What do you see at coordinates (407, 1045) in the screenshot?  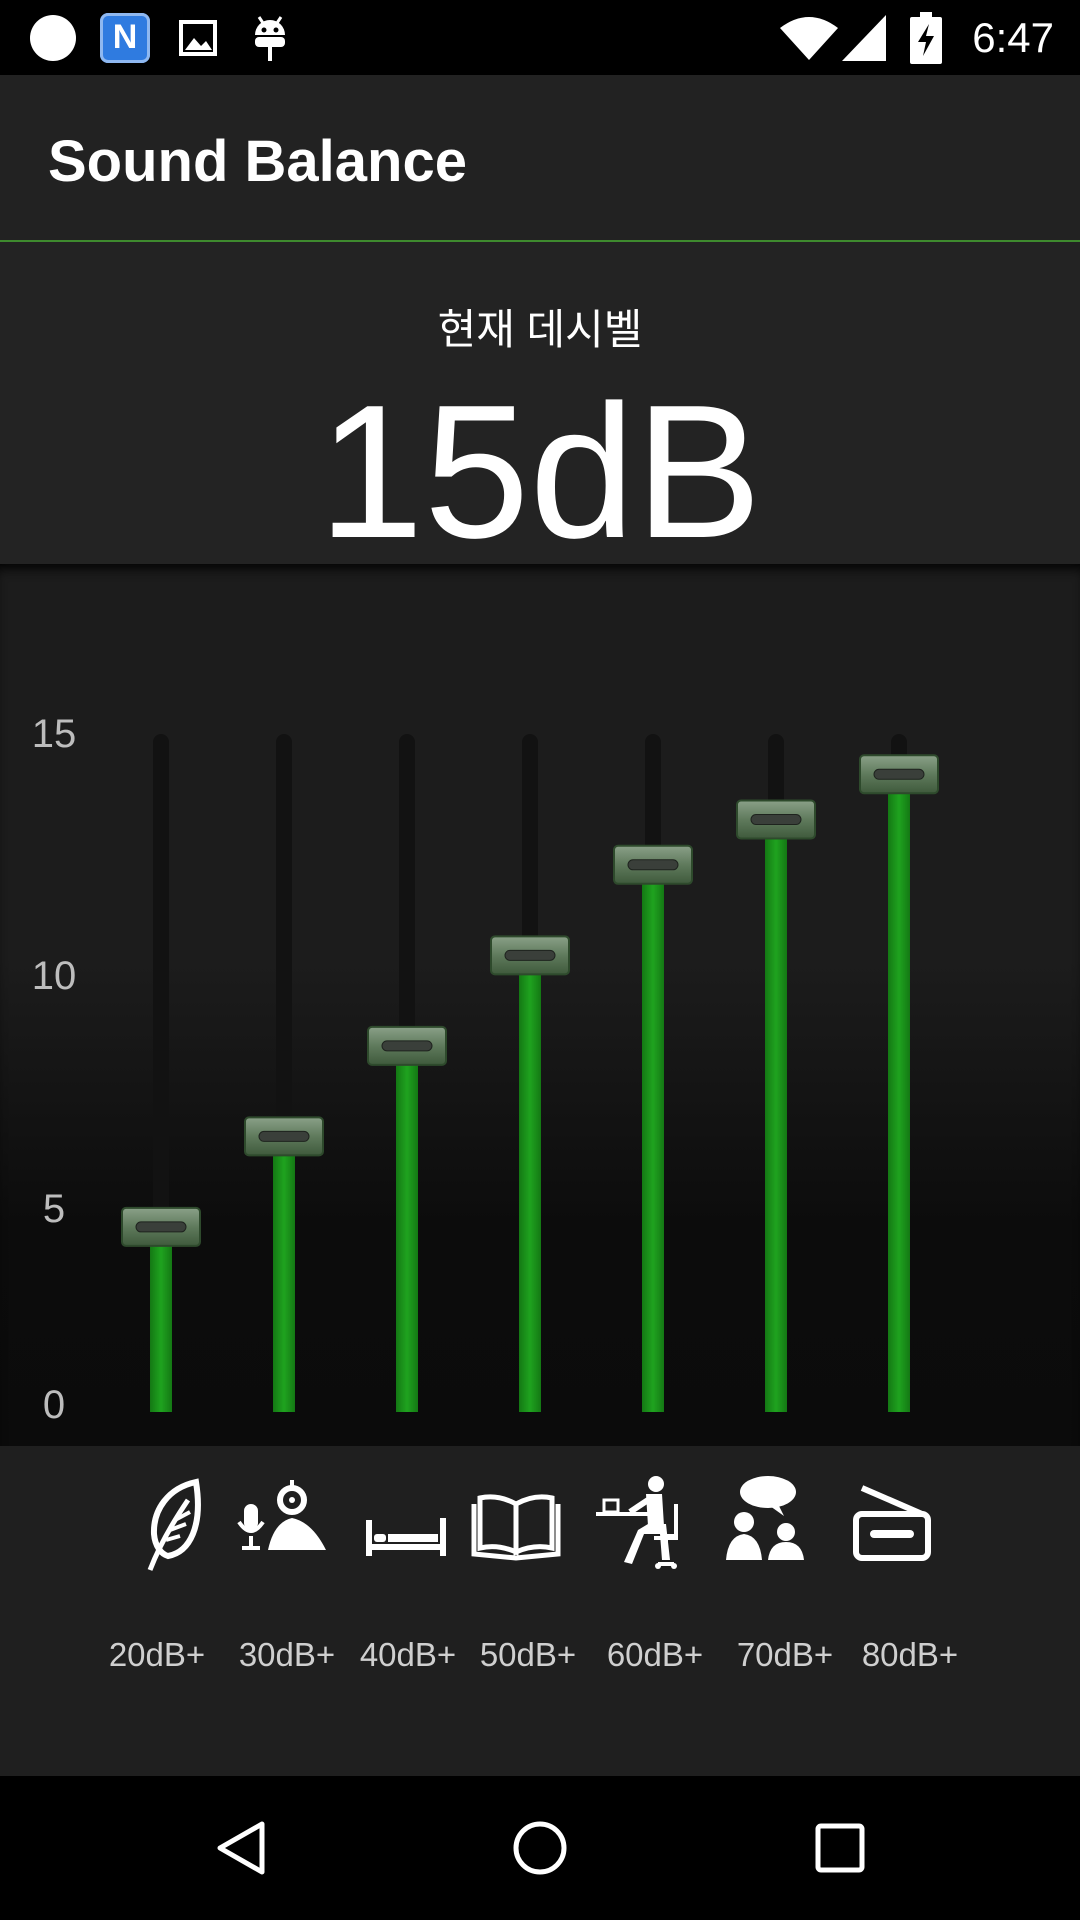 I see `slider-thumb-40dB+` at bounding box center [407, 1045].